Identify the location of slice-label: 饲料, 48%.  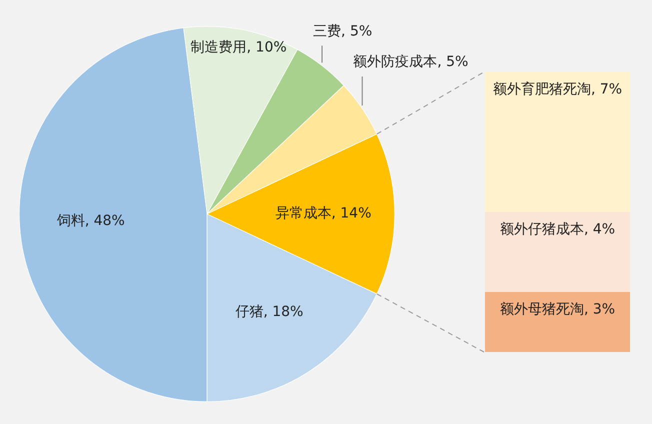
(90, 220).